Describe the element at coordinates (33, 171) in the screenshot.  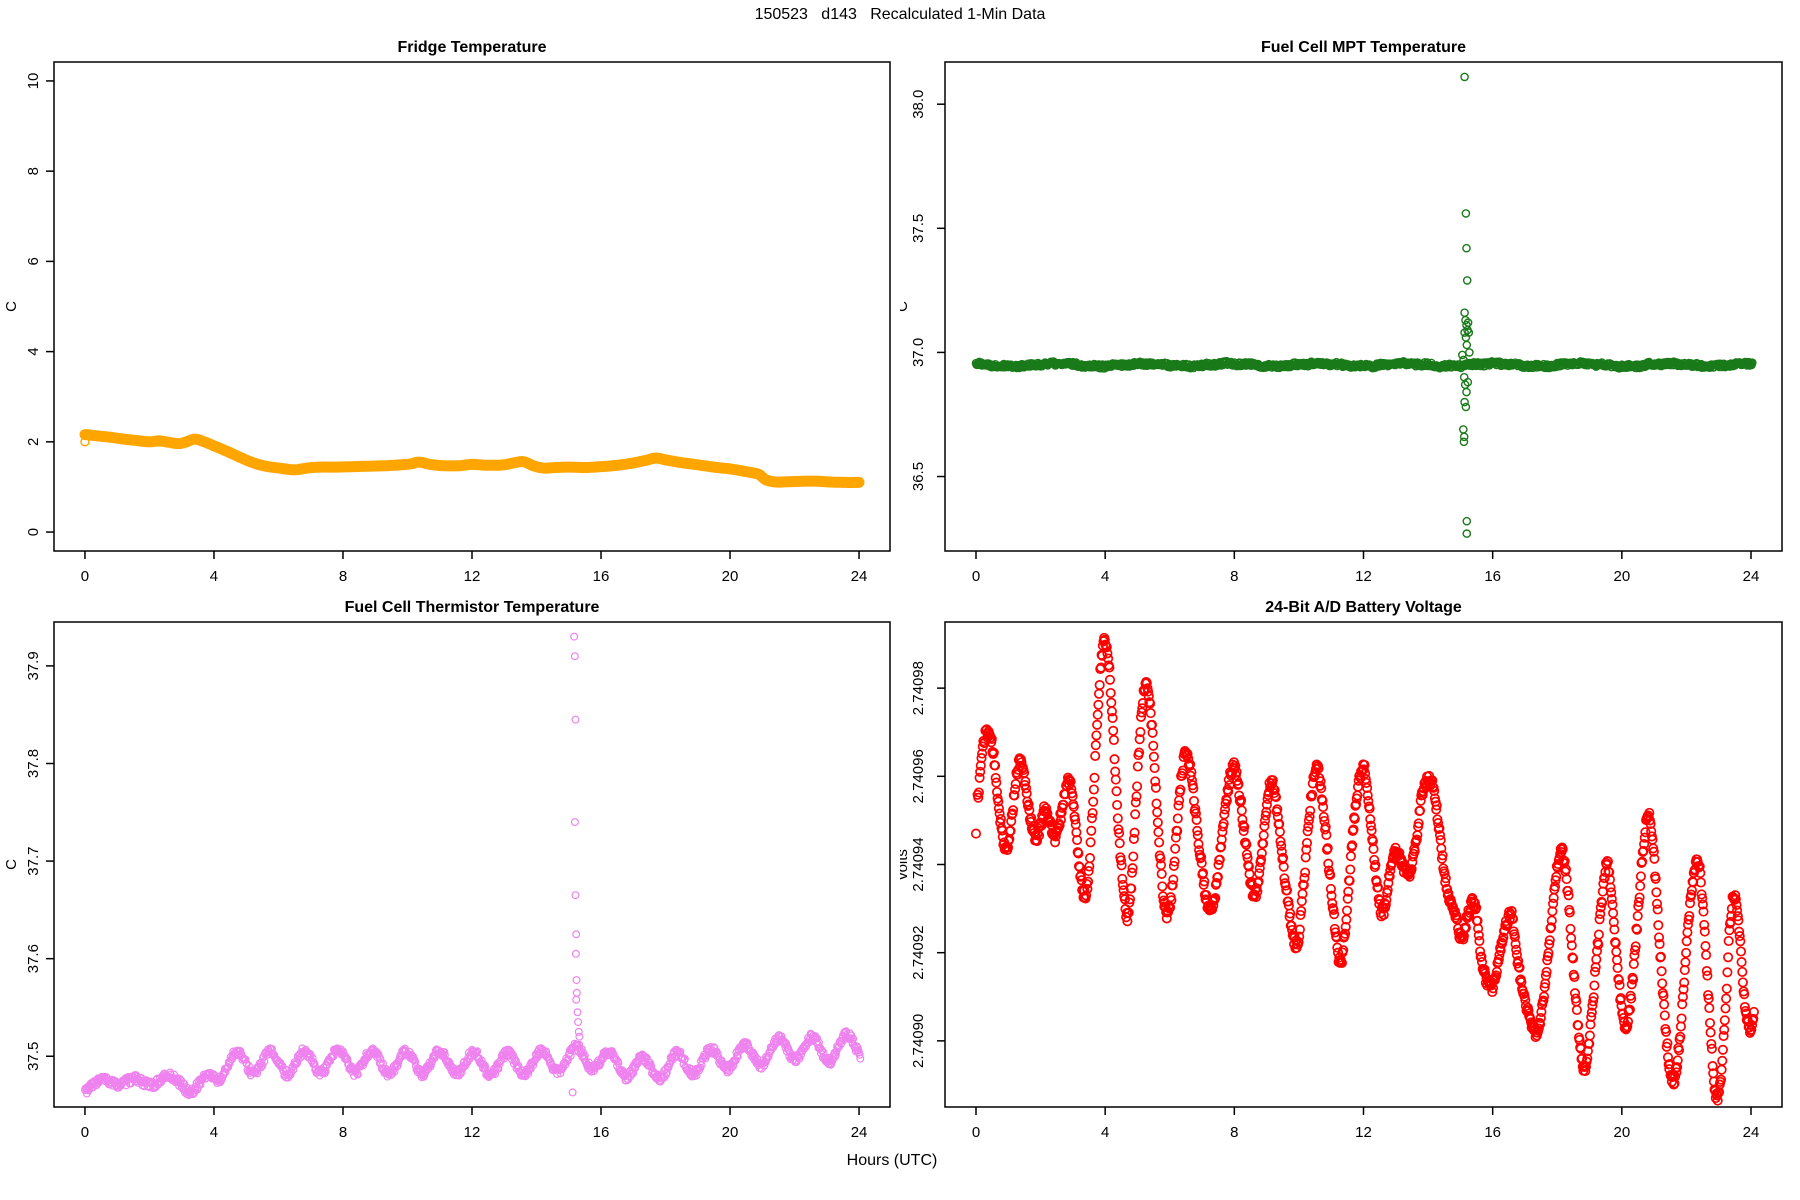
I see `y-tick-label: 8` at that location.